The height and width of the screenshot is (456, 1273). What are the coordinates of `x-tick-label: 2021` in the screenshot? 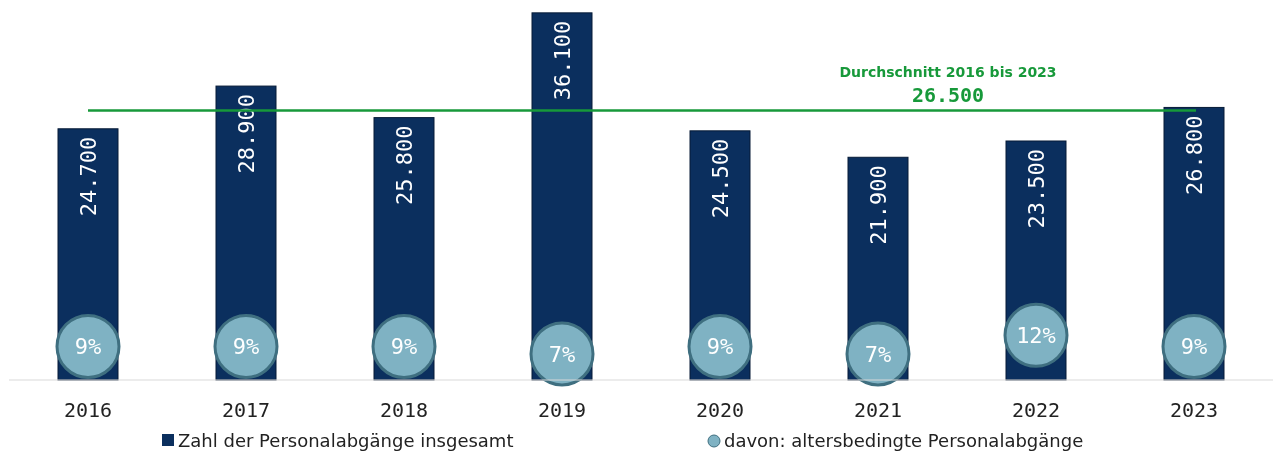 It's located at (878, 410).